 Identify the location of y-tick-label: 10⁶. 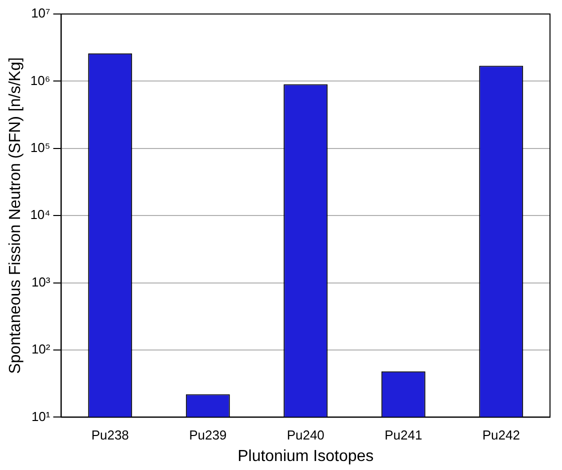
(40, 80).